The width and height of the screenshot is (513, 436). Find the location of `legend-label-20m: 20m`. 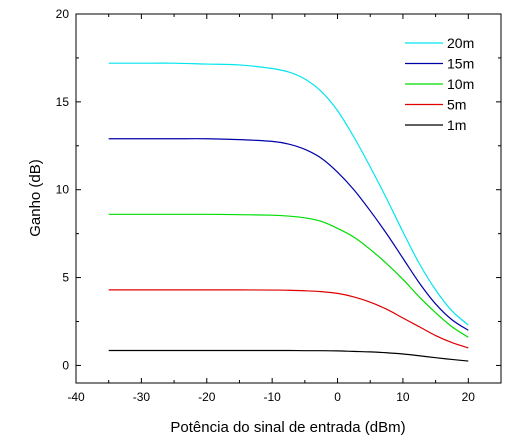

legend-label-20m: 20m is located at coordinates (460, 43).